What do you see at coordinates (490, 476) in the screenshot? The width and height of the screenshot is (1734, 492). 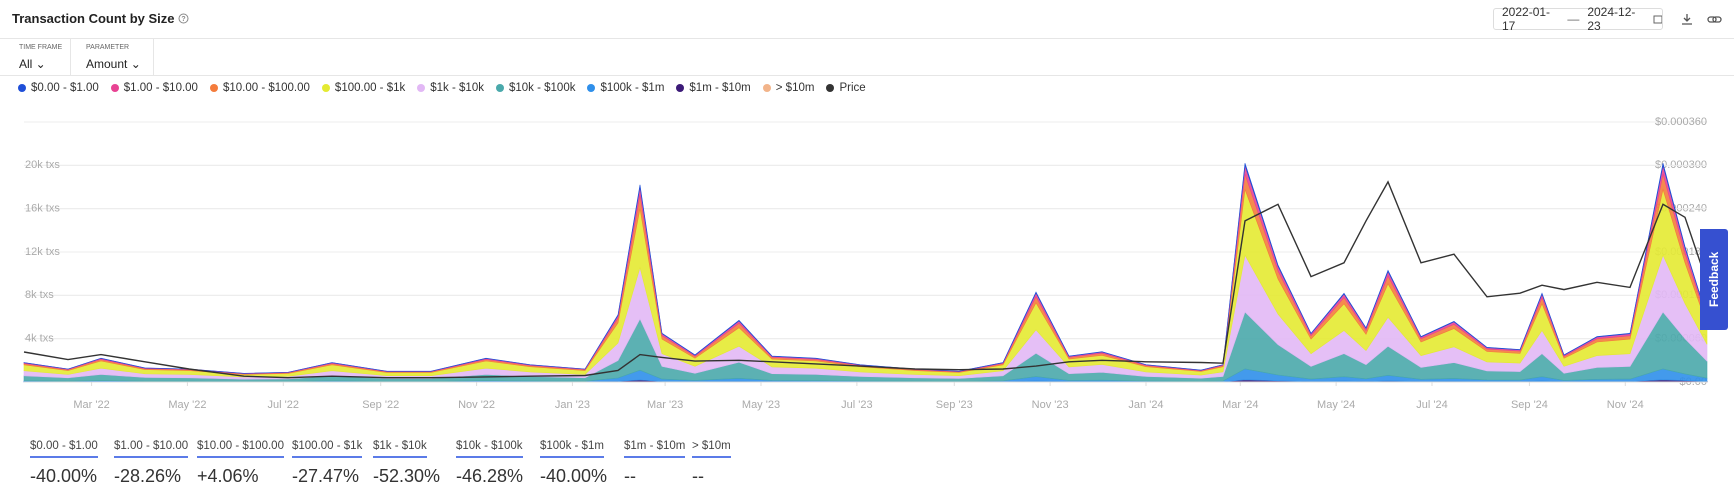 I see `stat-value: -46.28%` at bounding box center [490, 476].